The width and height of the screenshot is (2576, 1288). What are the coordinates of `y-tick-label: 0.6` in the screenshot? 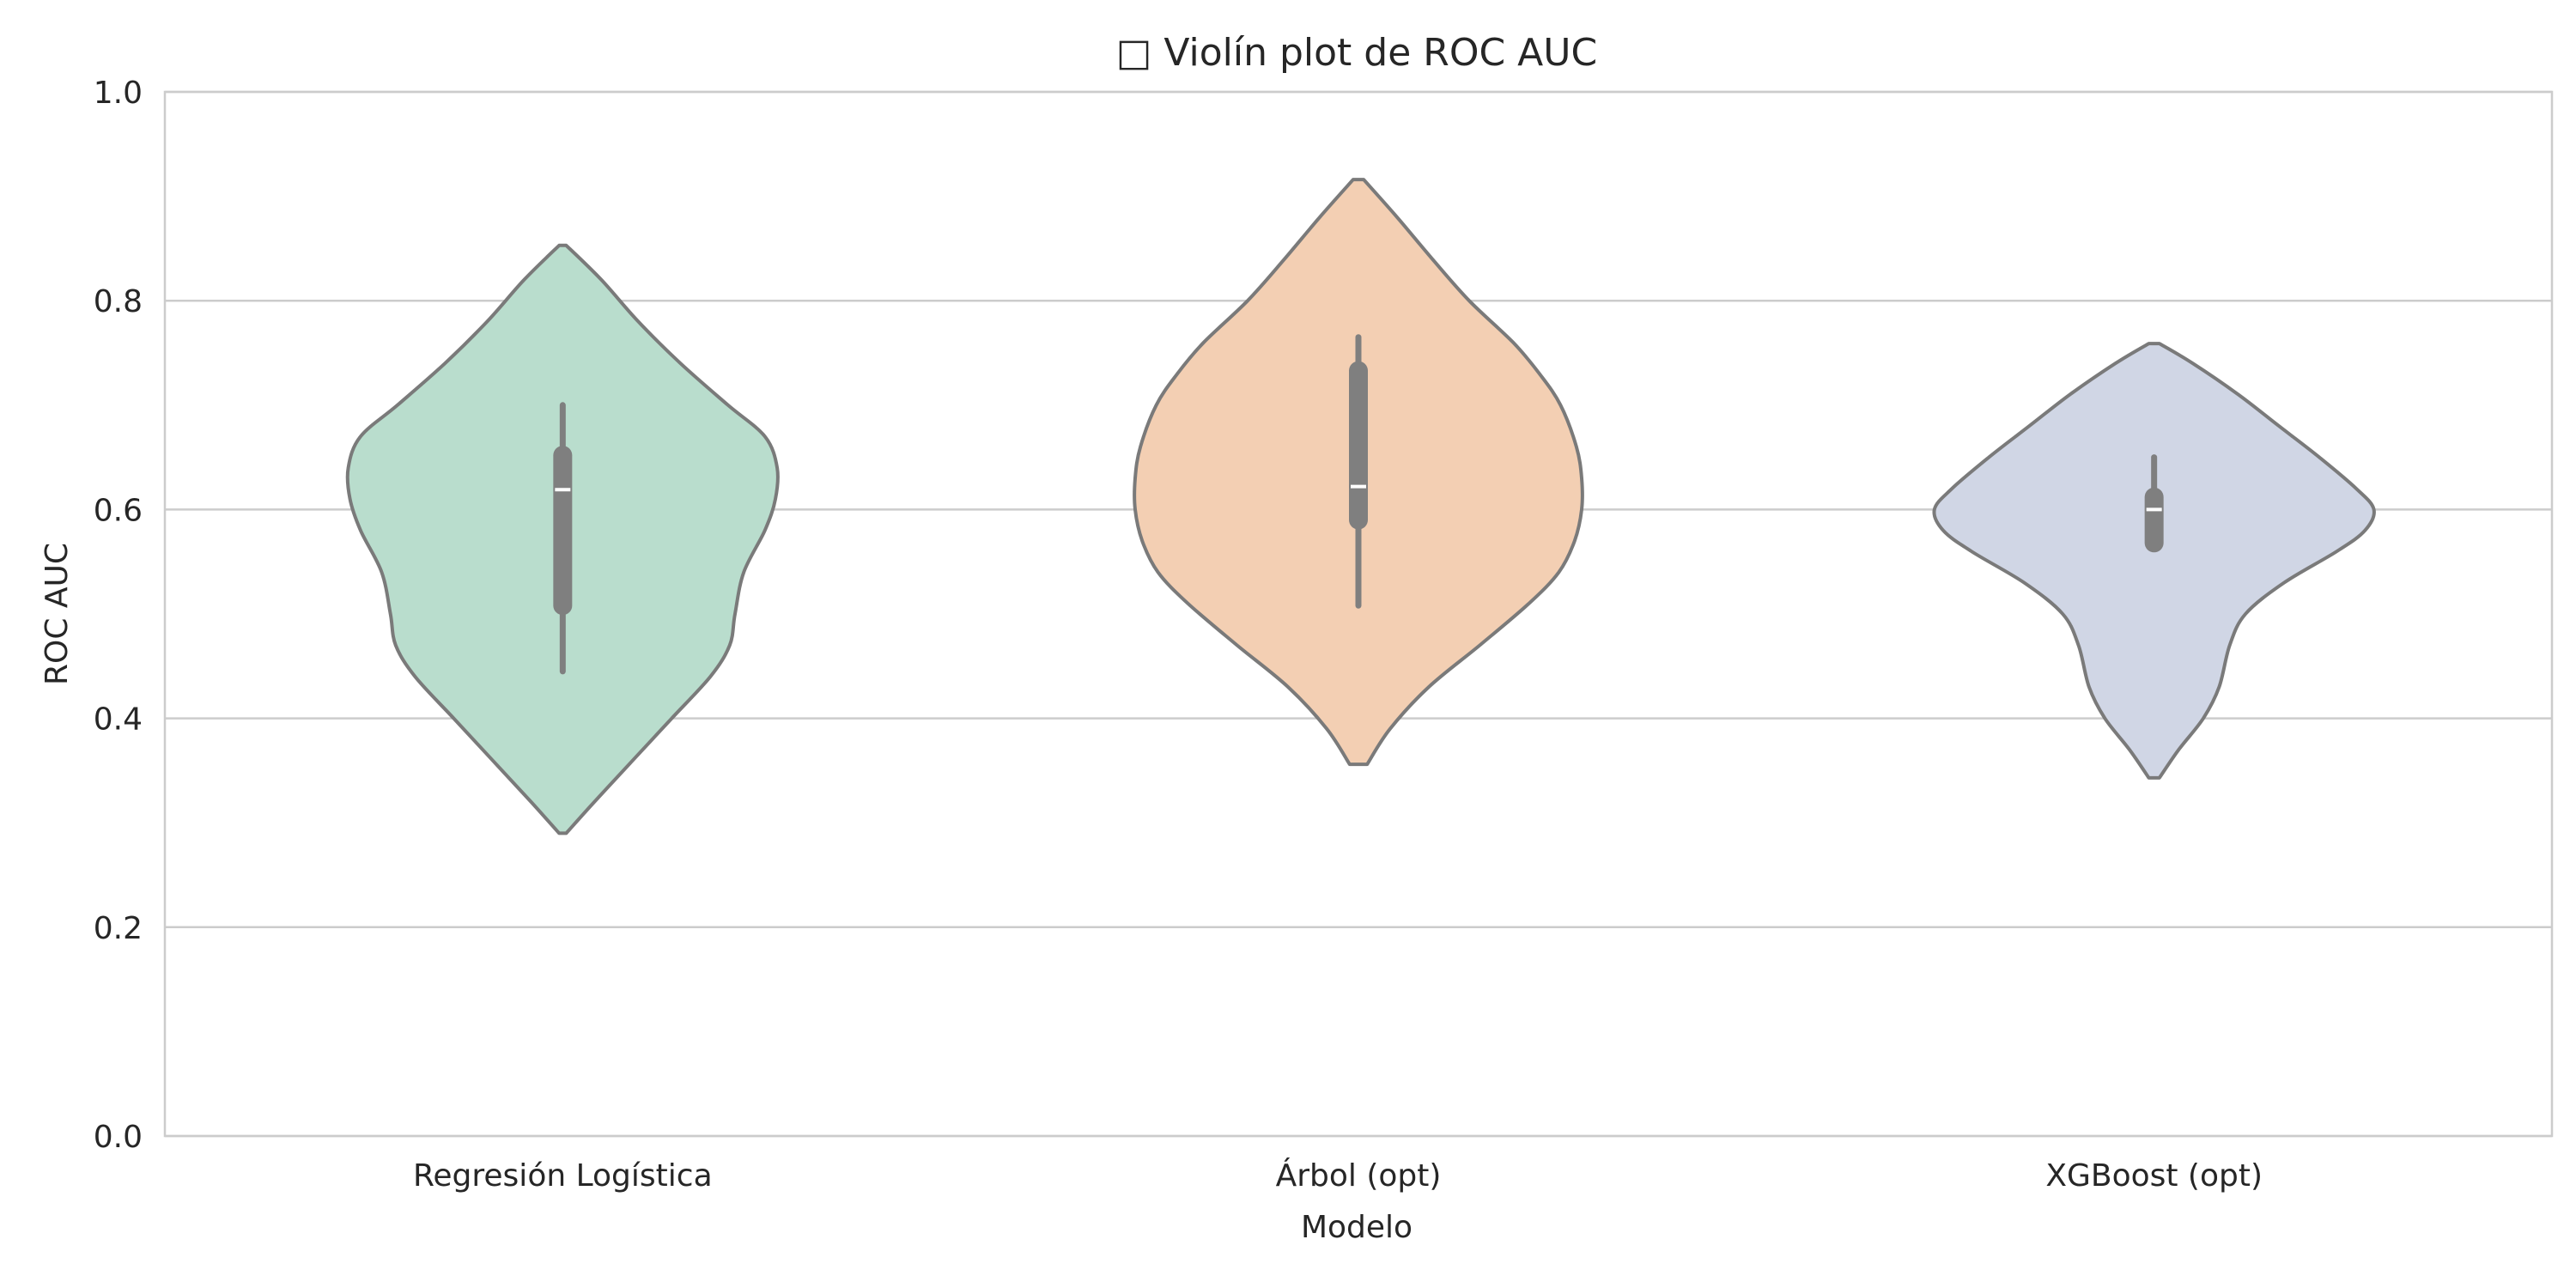 It's located at (118, 510).